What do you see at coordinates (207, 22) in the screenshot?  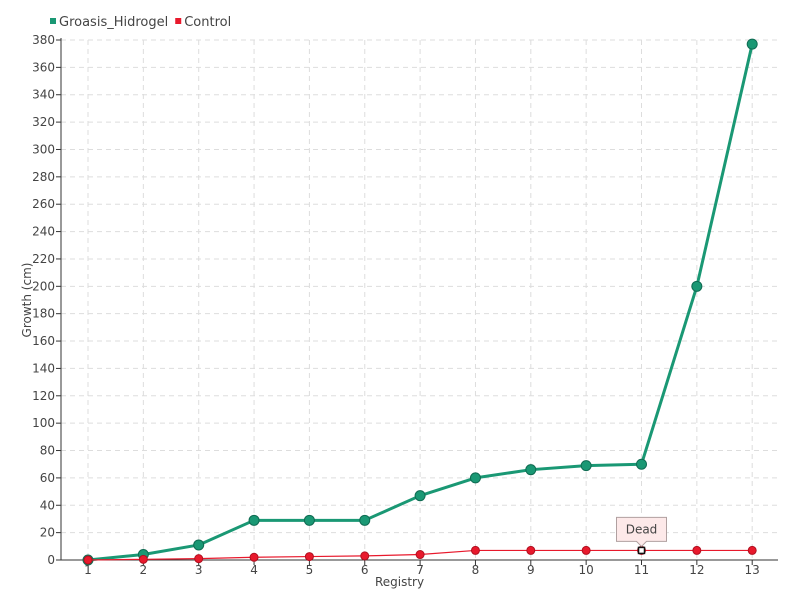 I see `legend-label: Control` at bounding box center [207, 22].